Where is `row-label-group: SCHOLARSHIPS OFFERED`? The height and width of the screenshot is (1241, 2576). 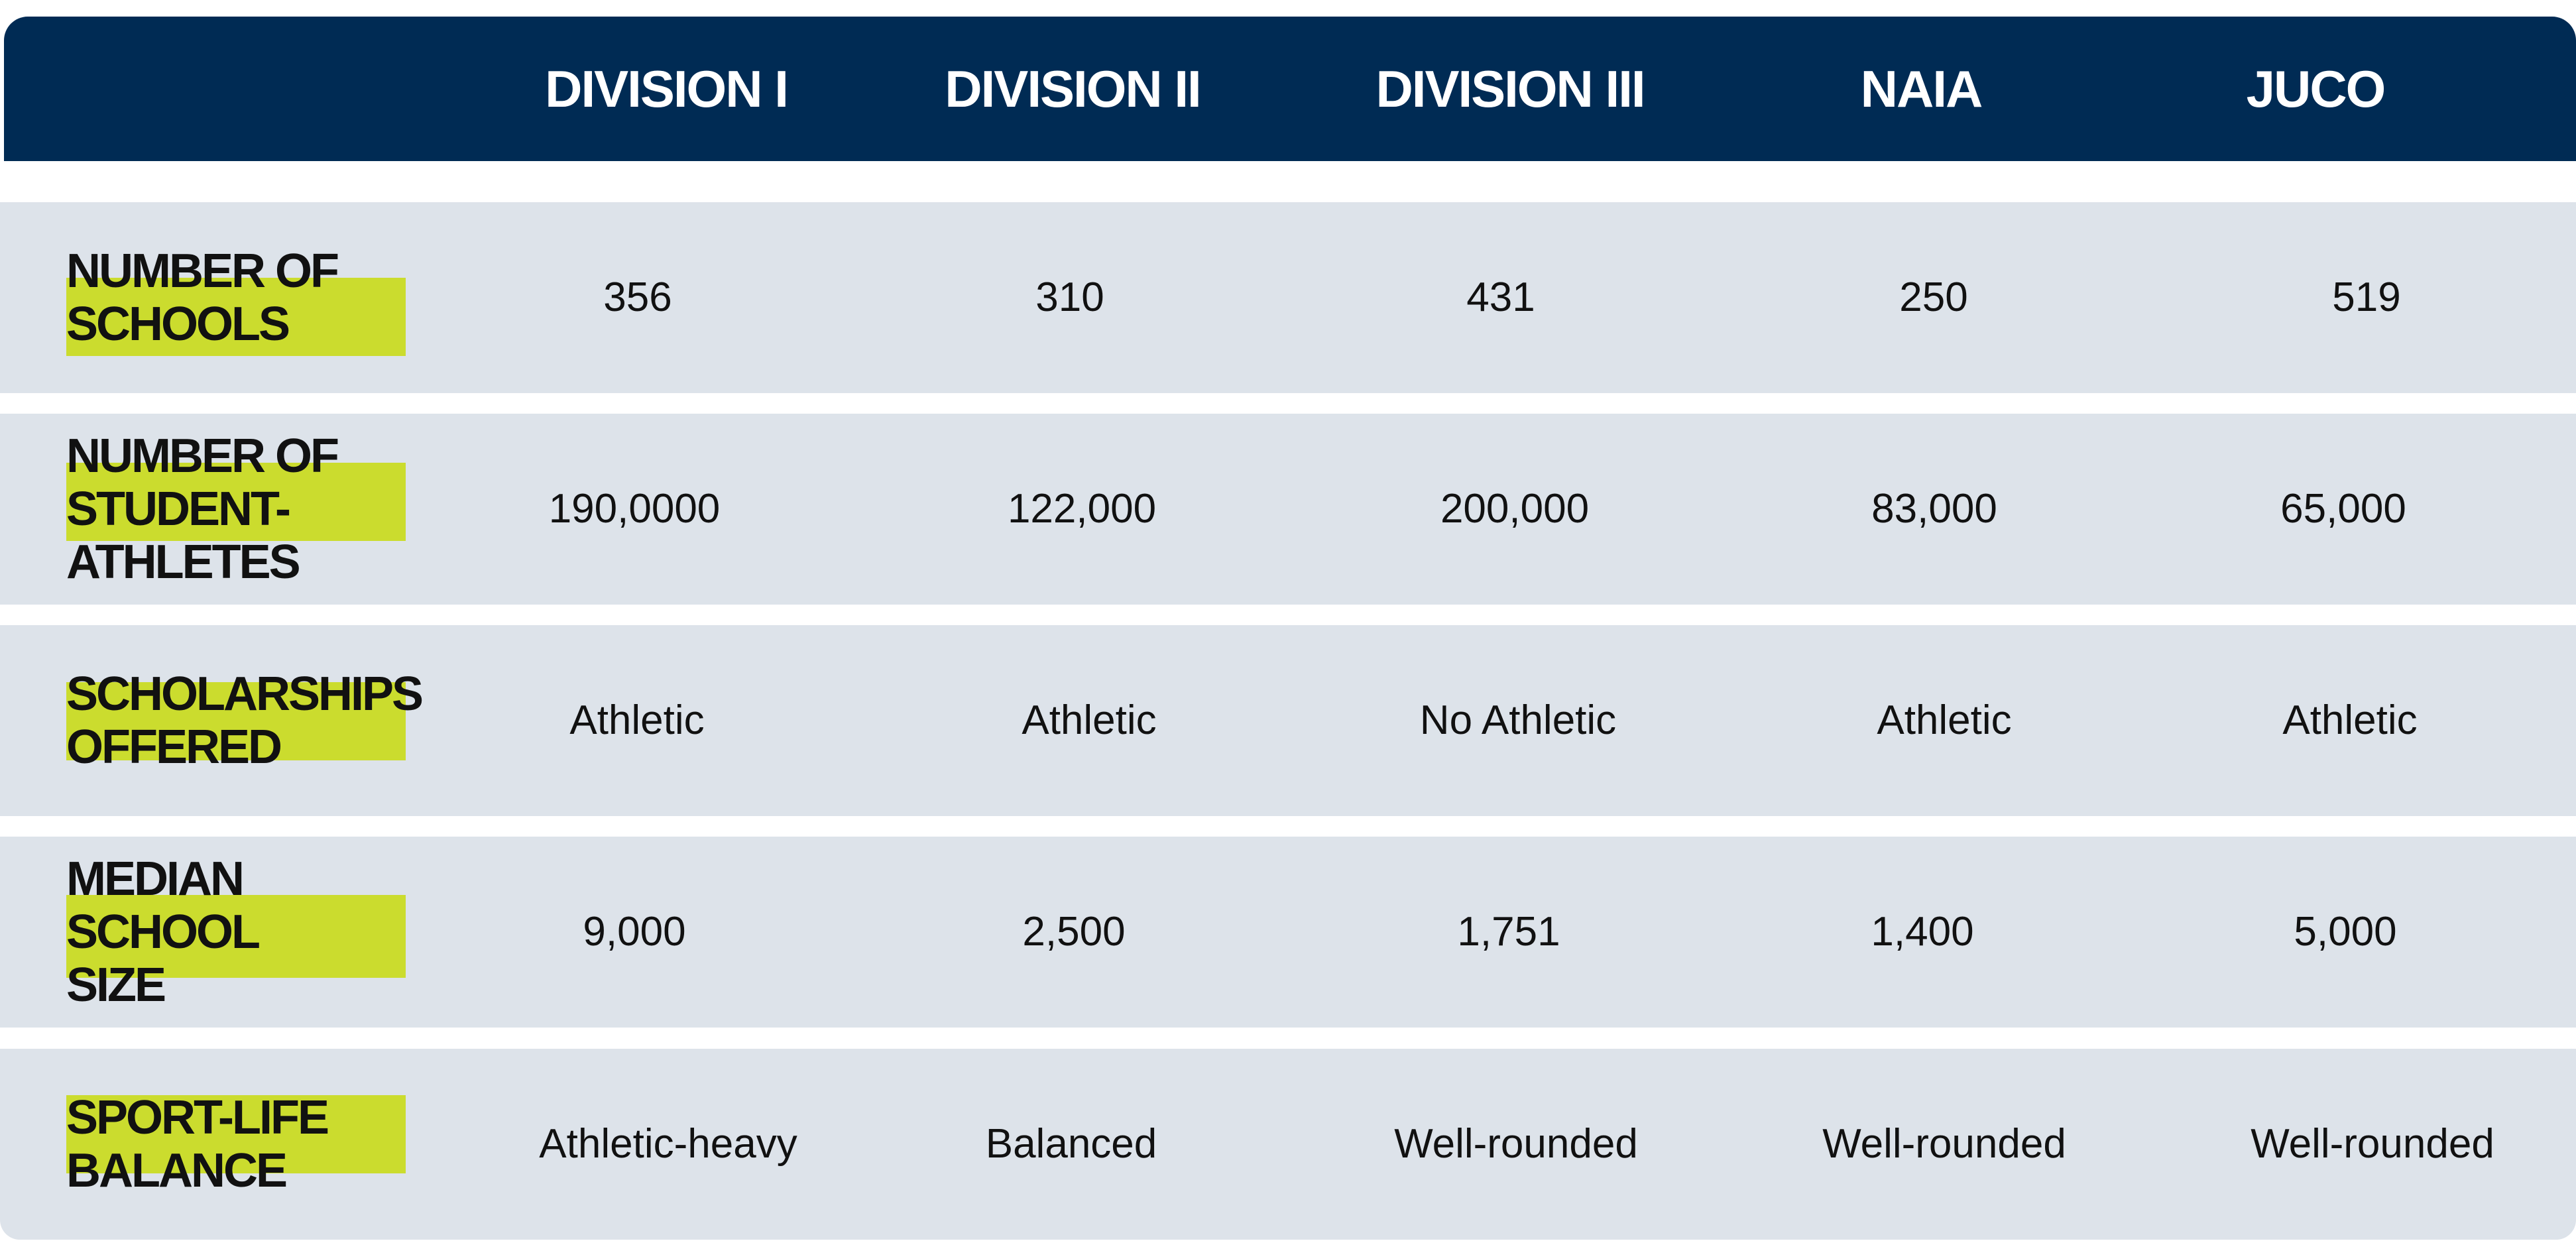 row-label-group: SCHOLARSHIPS OFFERED is located at coordinates (252, 720).